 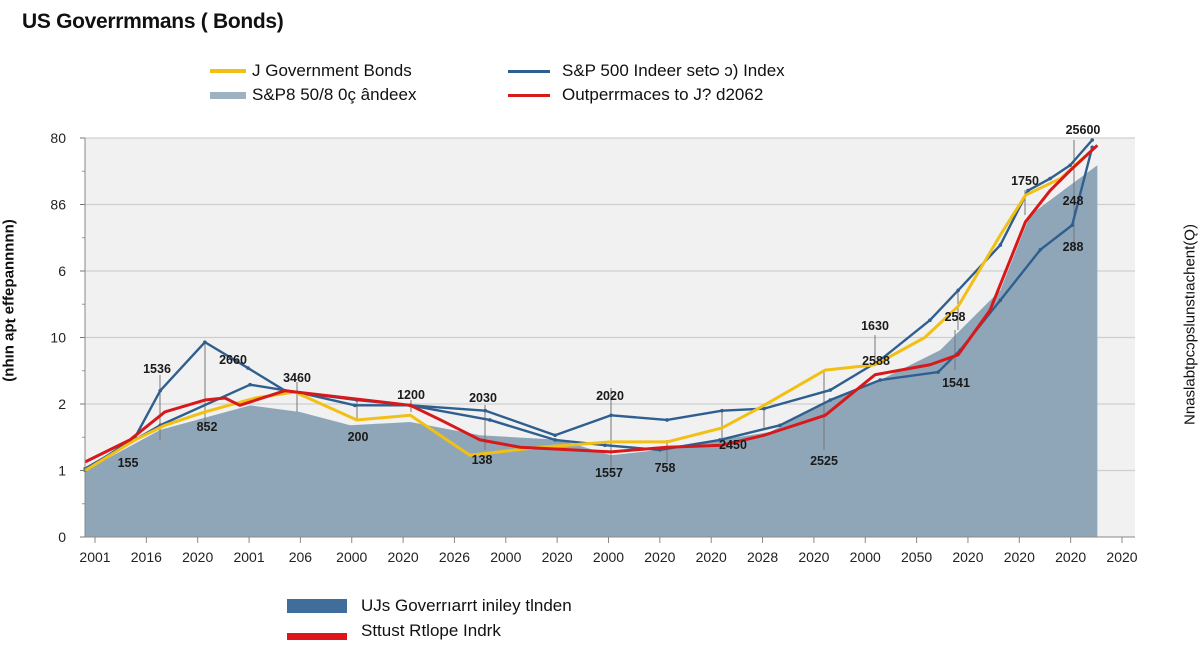 What do you see at coordinates (955, 317) in the screenshot?
I see `data-label: 258` at bounding box center [955, 317].